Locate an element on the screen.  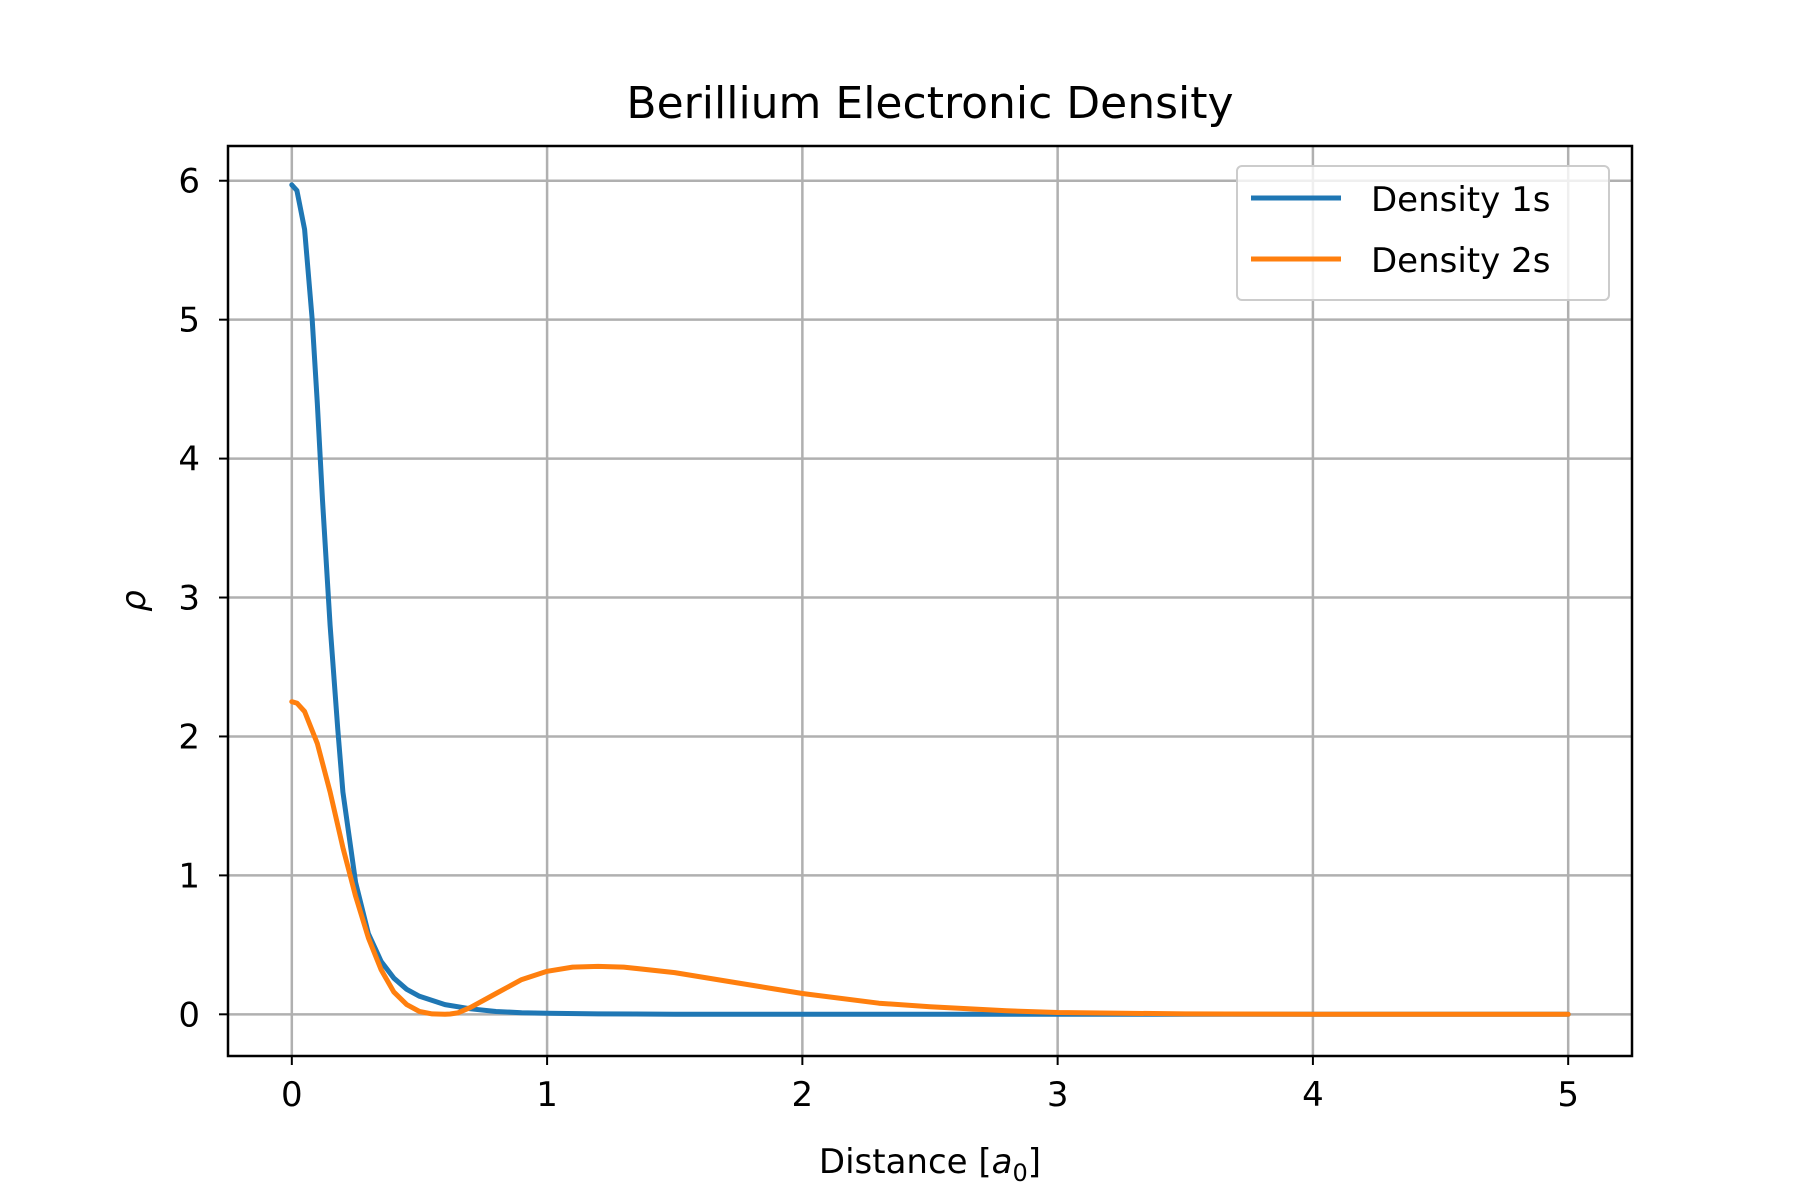
y-tick-label: 4 is located at coordinates (189, 460).